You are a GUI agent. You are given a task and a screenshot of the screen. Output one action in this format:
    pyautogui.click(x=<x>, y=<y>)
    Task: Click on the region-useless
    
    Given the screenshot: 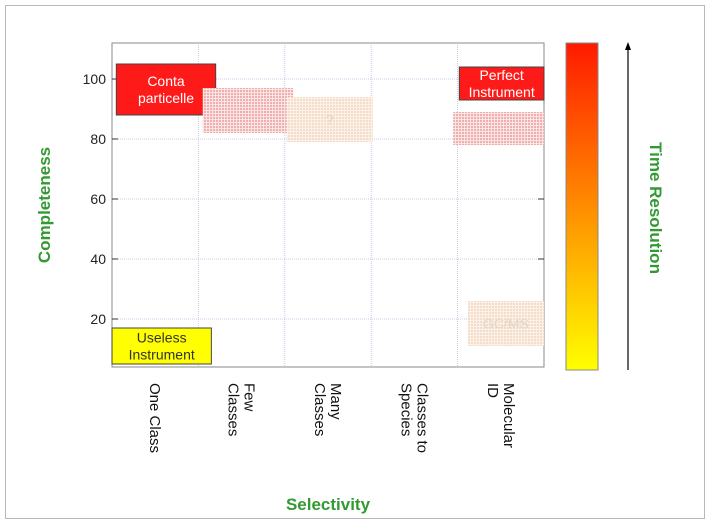 What is the action you would take?
    pyautogui.click(x=161, y=346)
    